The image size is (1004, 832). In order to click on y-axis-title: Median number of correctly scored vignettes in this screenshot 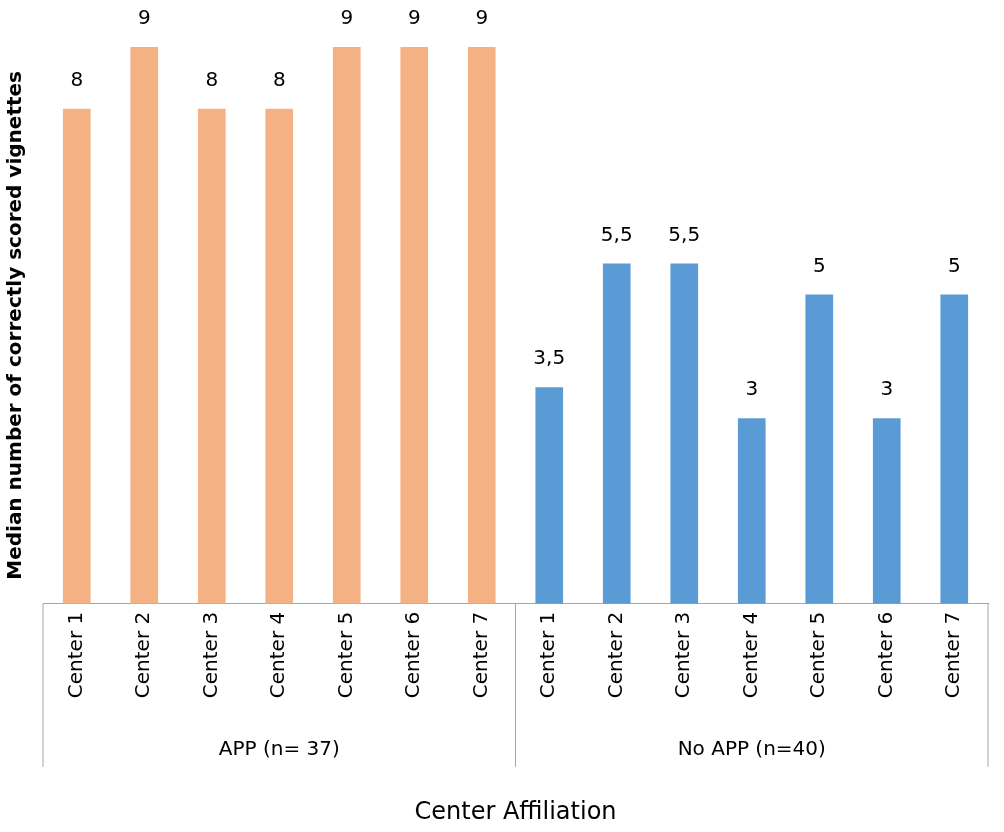, I will do `click(14, 325)`.